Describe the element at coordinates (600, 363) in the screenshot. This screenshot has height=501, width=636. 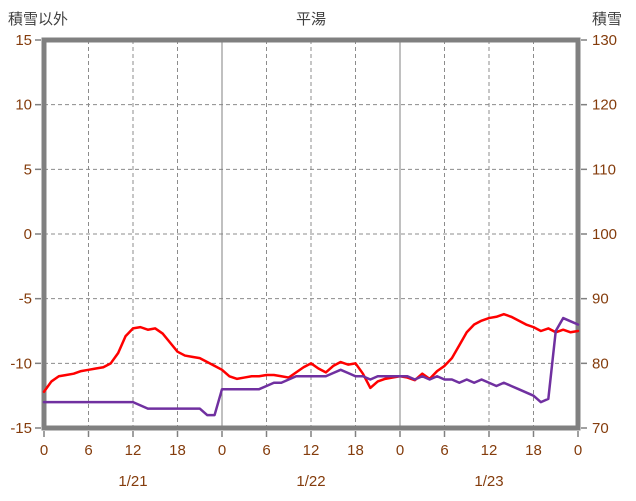
I see `right-tick-label: 80` at that location.